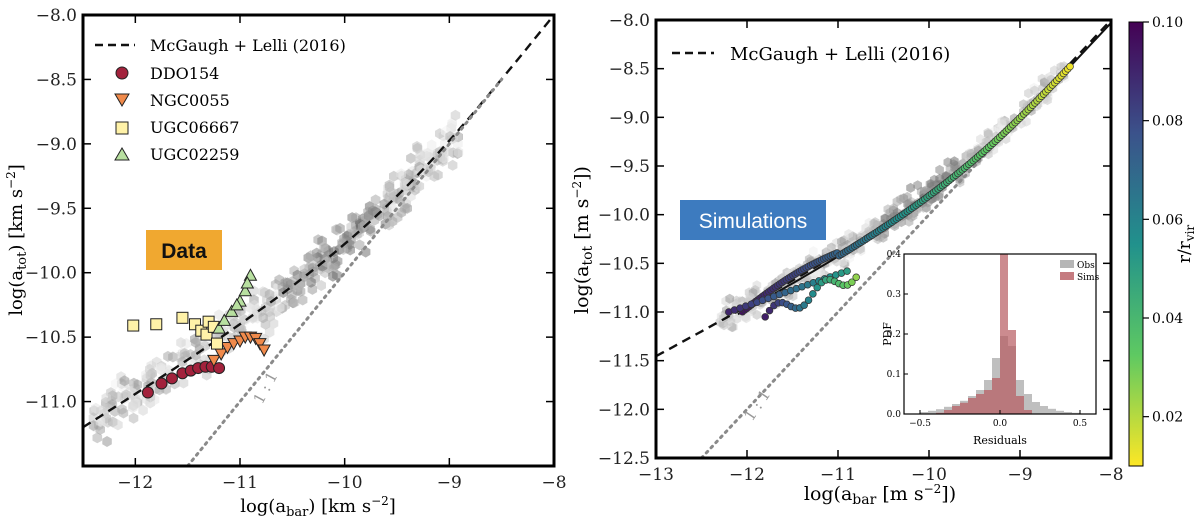  Describe the element at coordinates (17, 240) in the screenshot. I see `left-y-axis-label: log(atot) [km s−2]` at that location.